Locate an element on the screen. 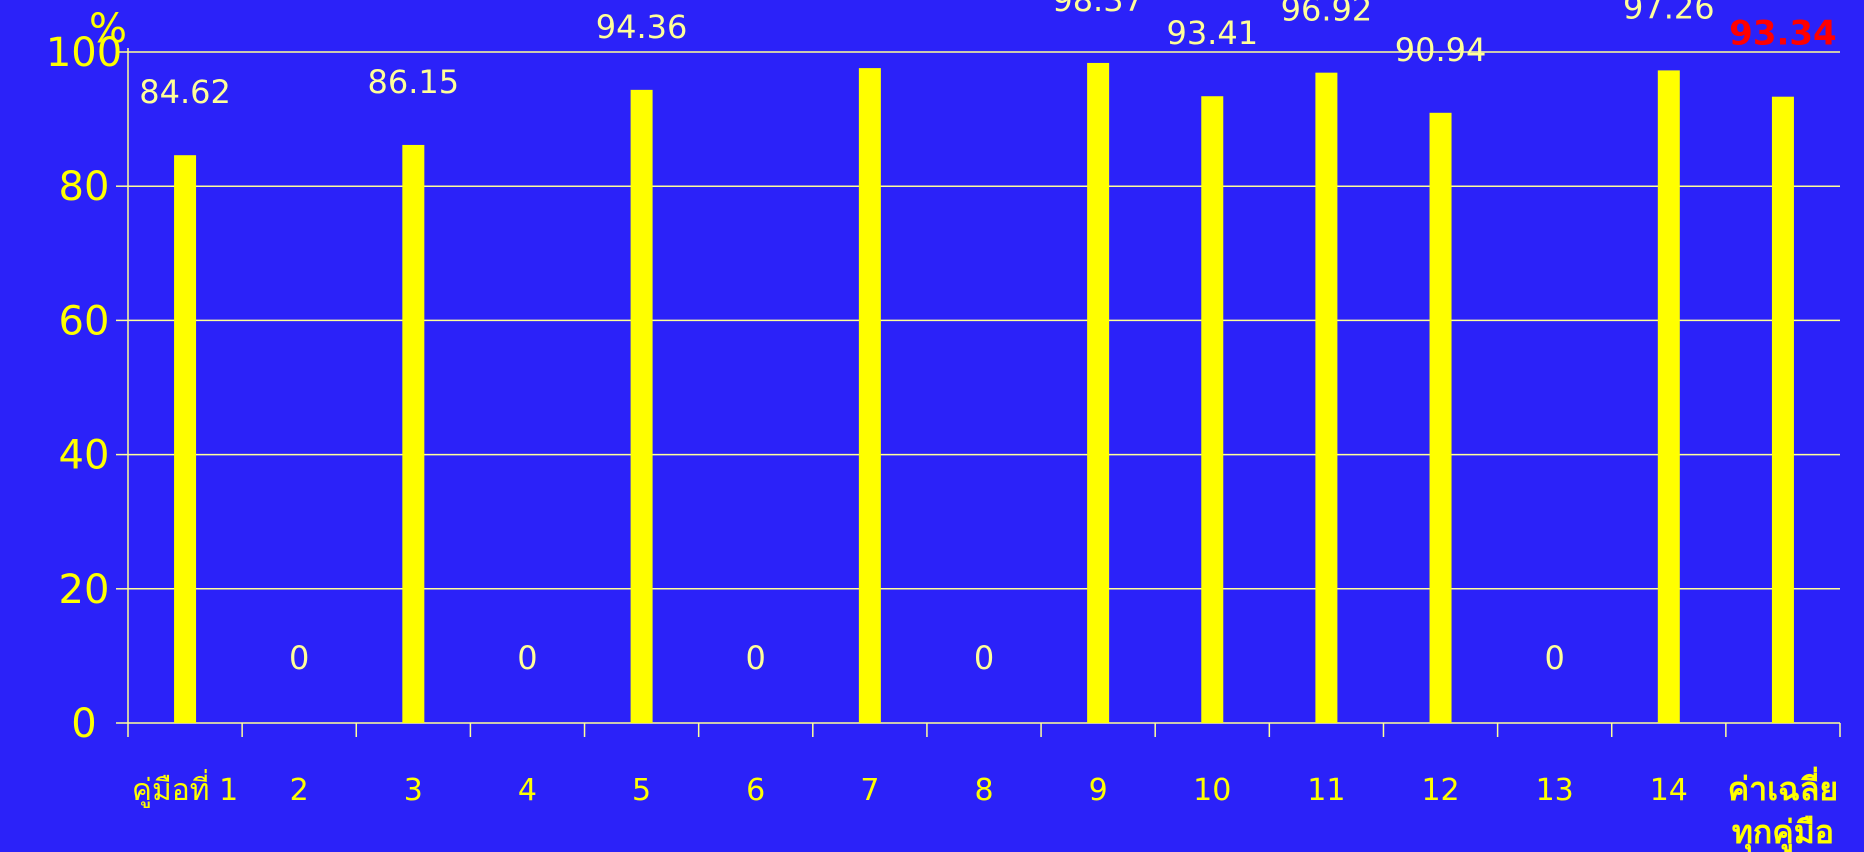 The width and height of the screenshot is (1864, 852). x-tick-label: 9 is located at coordinates (1098, 790).